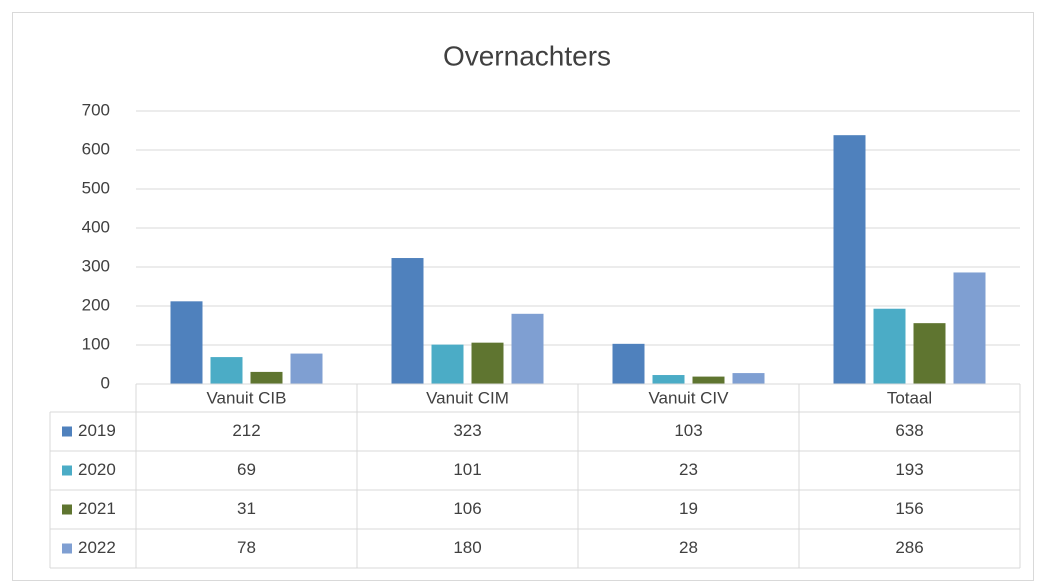 This screenshot has width=1040, height=581. Describe the element at coordinates (909, 430) in the screenshot. I see `table-value: 638` at that location.